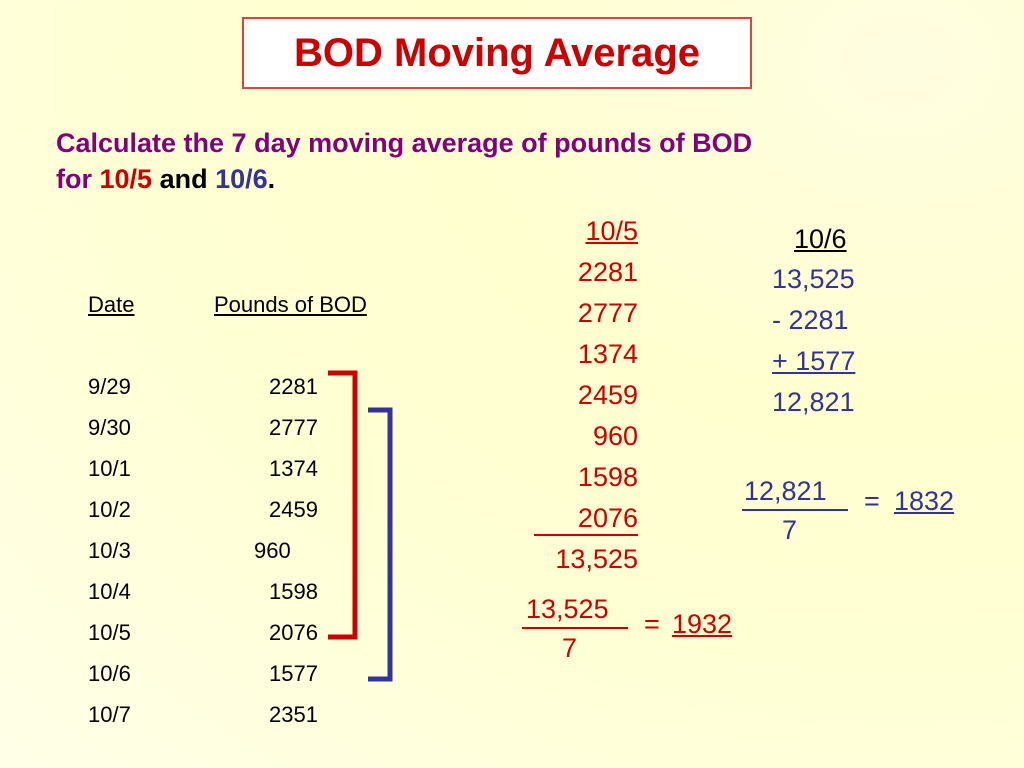  Describe the element at coordinates (293, 673) in the screenshot. I see `row-pounds: 1577` at that location.